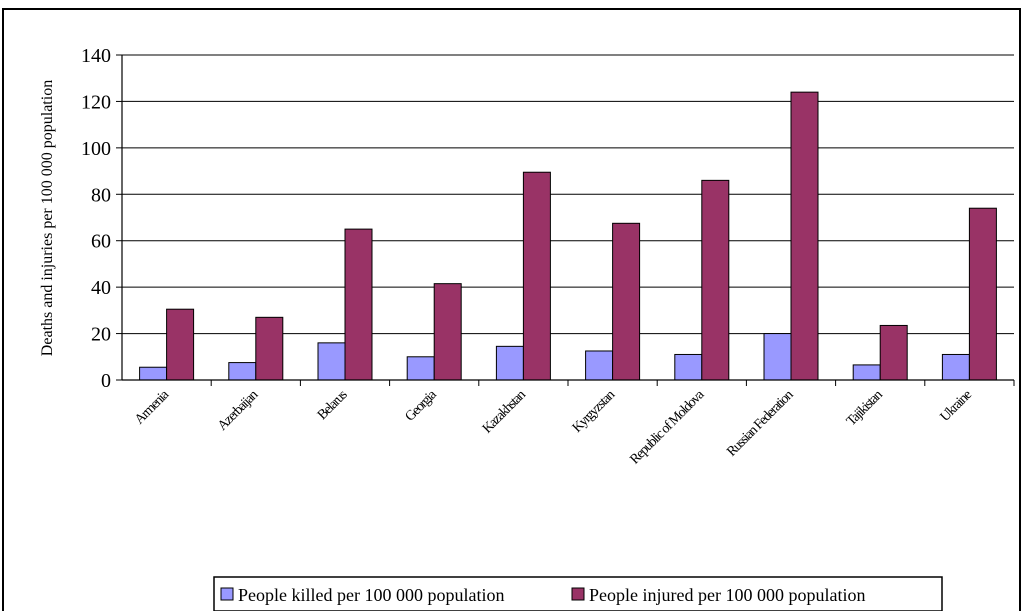  What do you see at coordinates (101, 288) in the screenshot?
I see `y-tick-label: 40` at bounding box center [101, 288].